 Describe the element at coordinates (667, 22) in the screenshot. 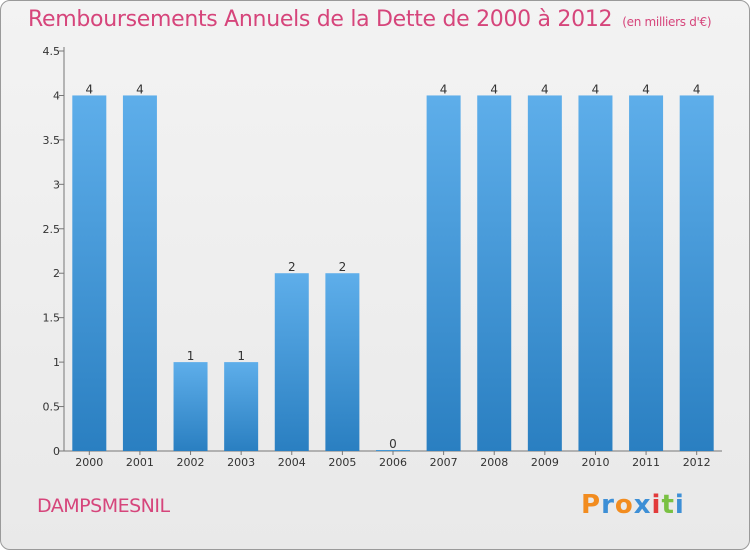

I see `unit-note: (en milliers d'€)` at that location.